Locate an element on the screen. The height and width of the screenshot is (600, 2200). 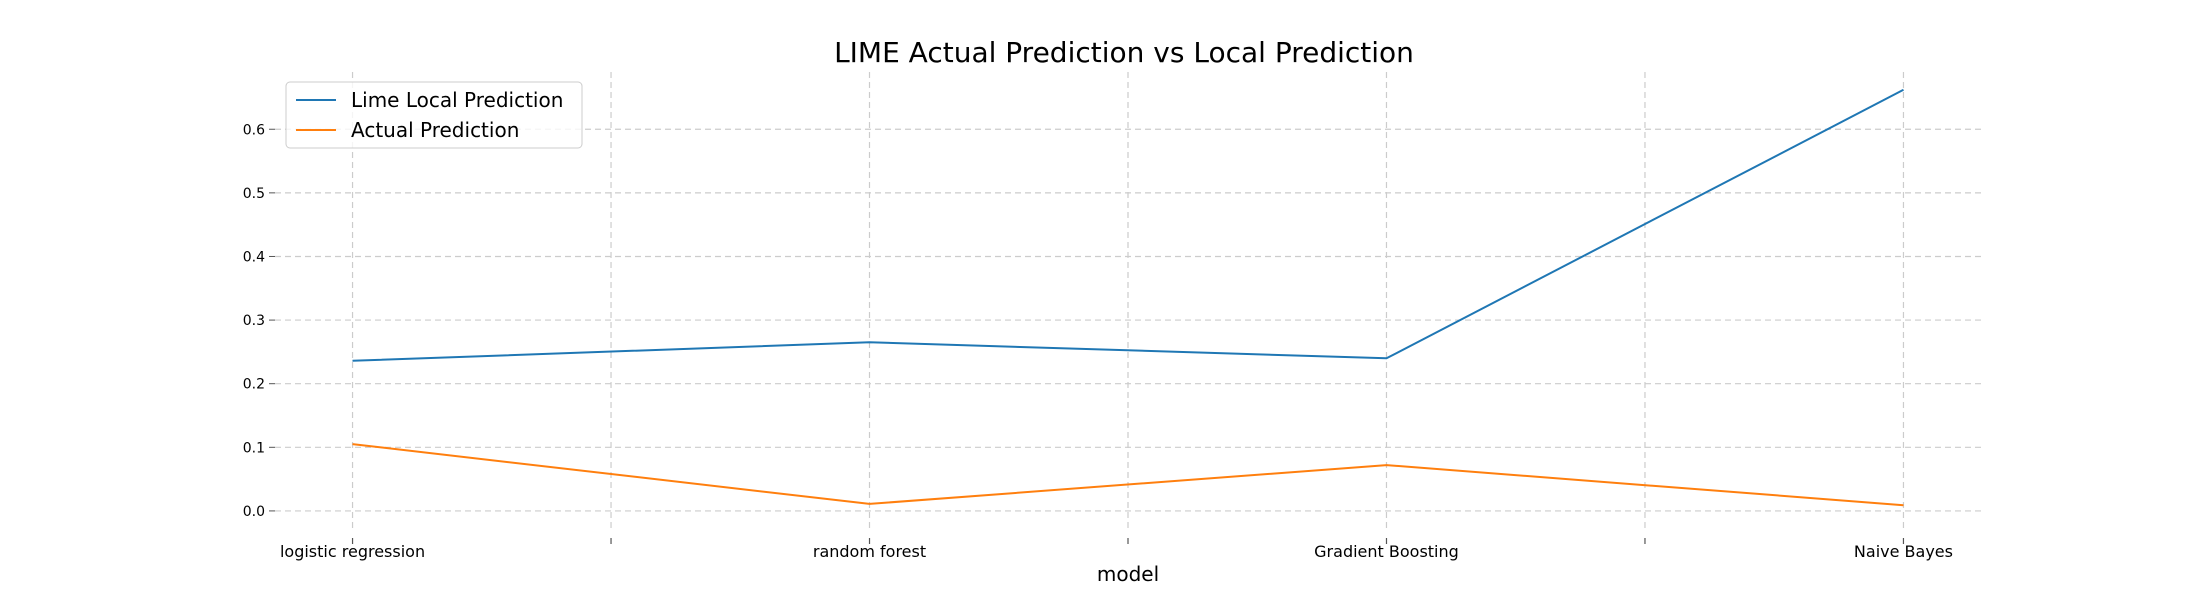
y-tick-label: 0.3 is located at coordinates (254, 321).